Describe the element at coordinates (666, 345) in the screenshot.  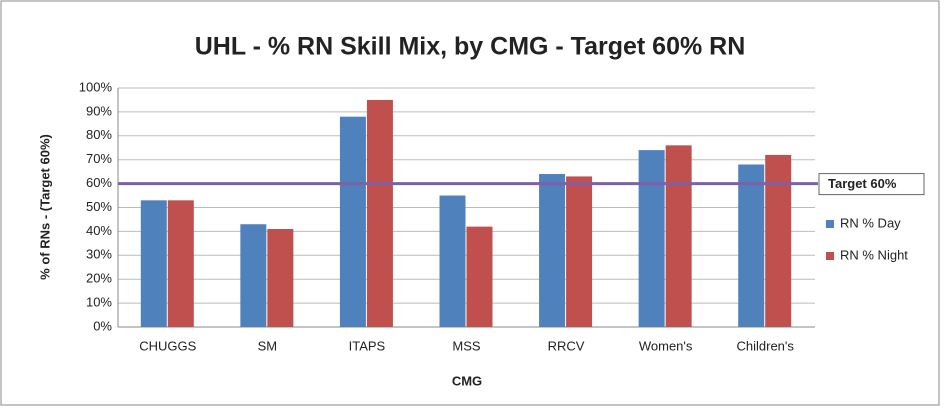
I see `x-tick-label: Women's` at that location.